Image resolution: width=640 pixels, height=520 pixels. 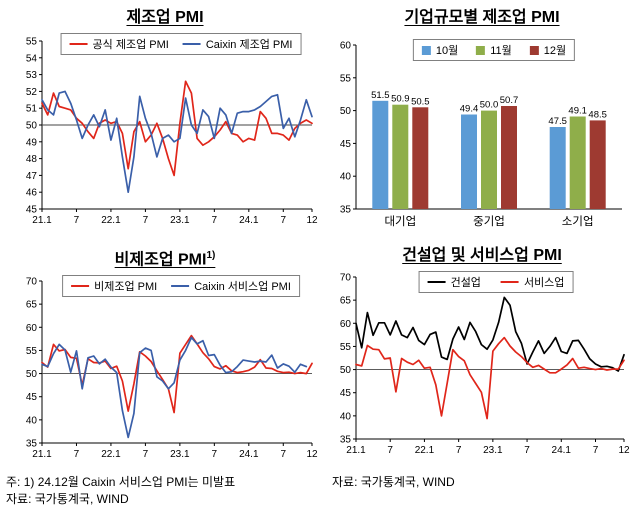 I want to click on chart-title-non-manufacturing: 비제조업 PMI1), so click(x=165, y=258).